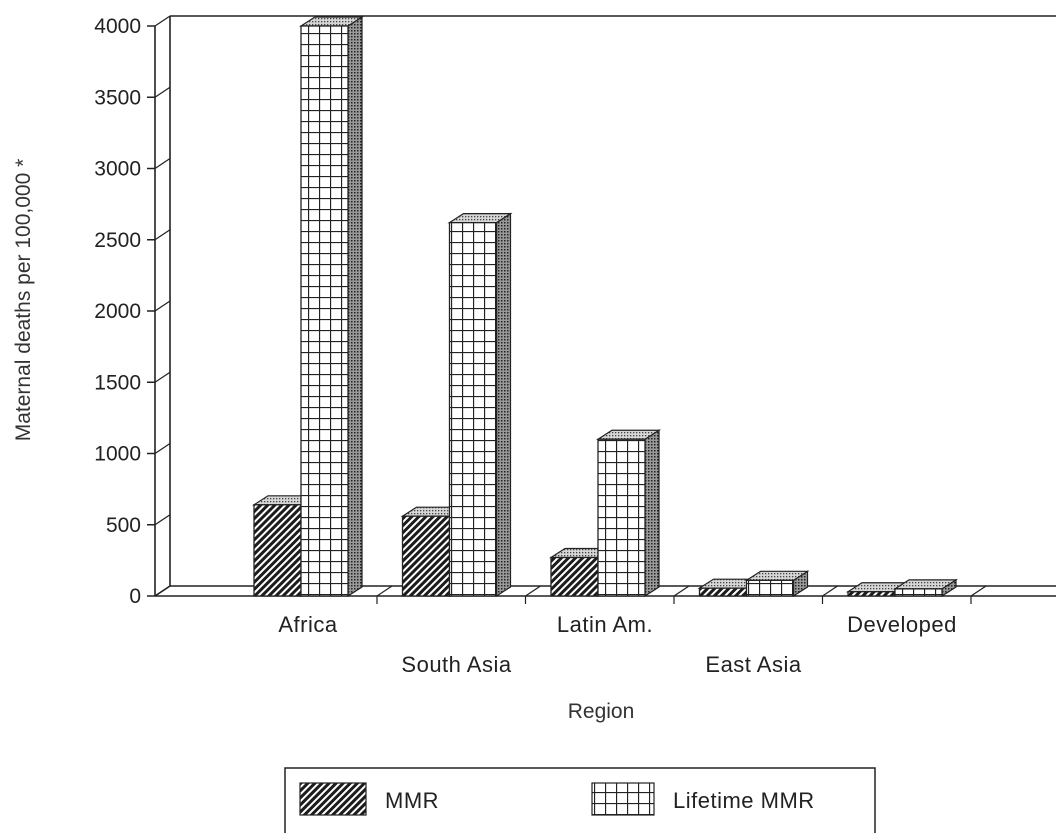 Image resolution: width=1056 pixels, height=833 pixels. I want to click on bar-latin-am-lifetime-mmr, so click(628, 513).